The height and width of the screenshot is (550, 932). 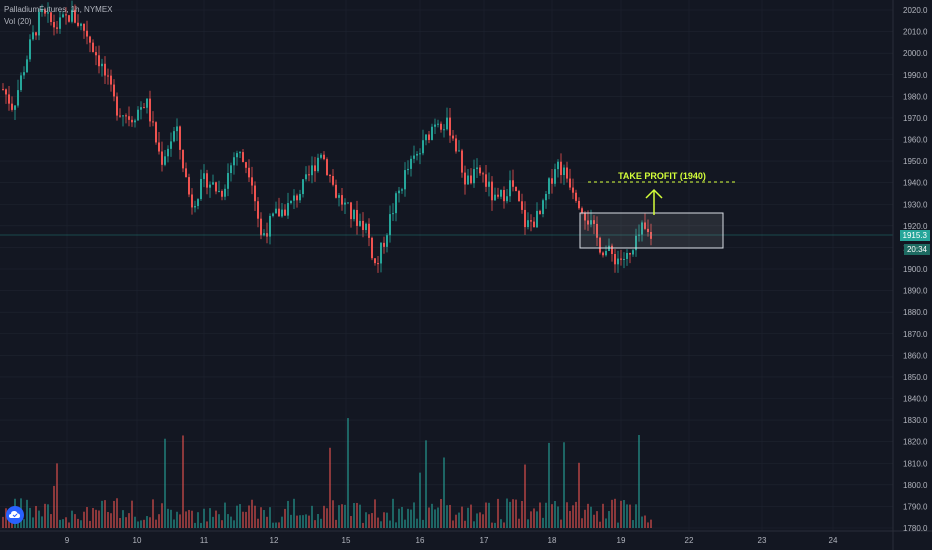 I want to click on symbol-title: PalladiumFutures, 1h, NYMEX, so click(x=58, y=9).